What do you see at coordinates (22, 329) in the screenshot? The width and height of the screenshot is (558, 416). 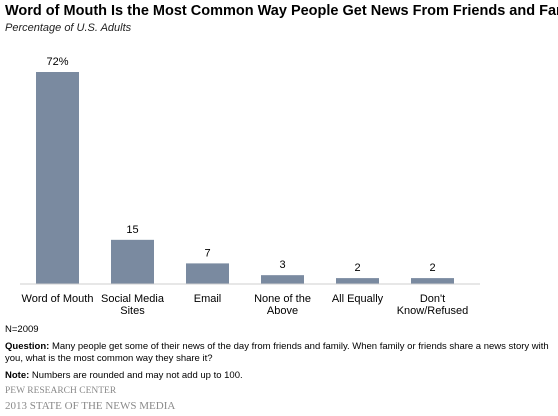 I see `sample-size-note: N=2009` at bounding box center [22, 329].